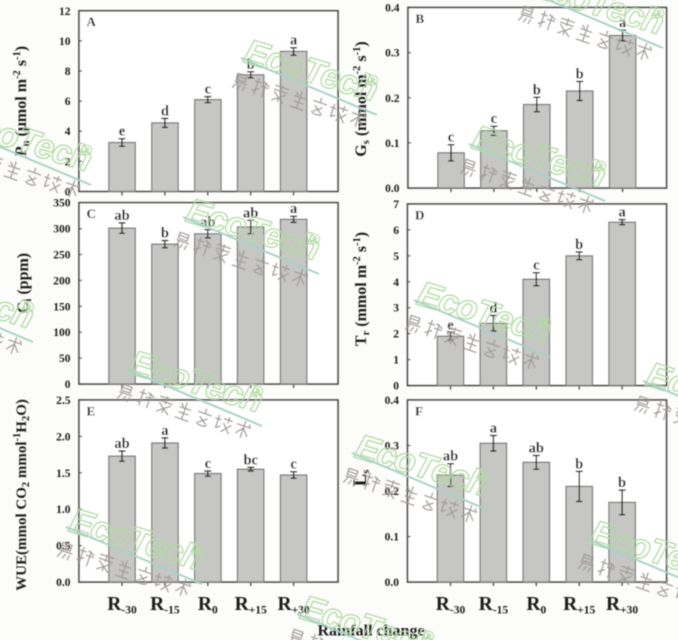 The width and height of the screenshot is (678, 640). What do you see at coordinates (22, 495) in the screenshot?
I see `svg-text: WUE(mmol CO2 mmol-1H2O)` at bounding box center [22, 495].